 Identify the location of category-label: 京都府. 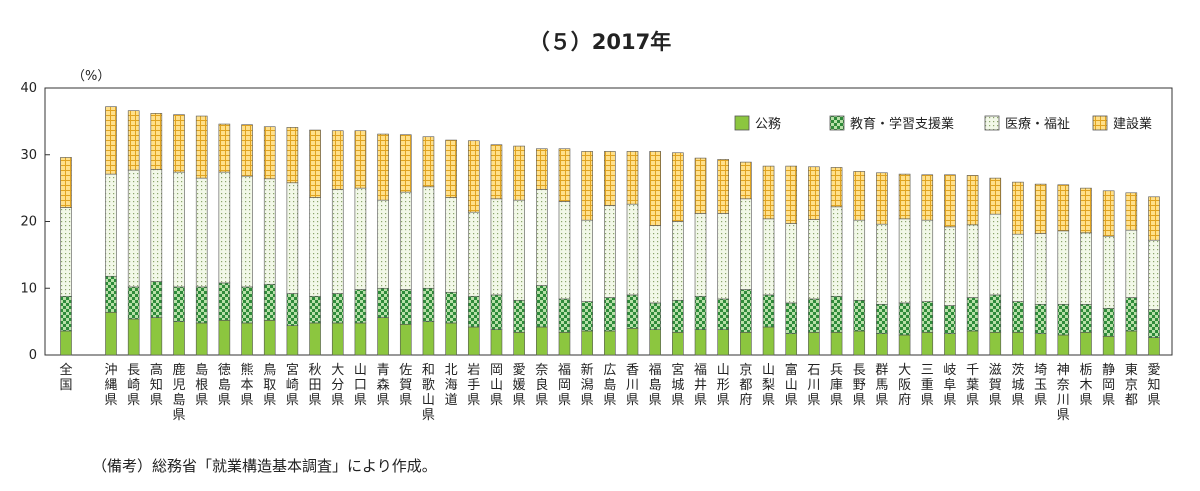
(745, 385).